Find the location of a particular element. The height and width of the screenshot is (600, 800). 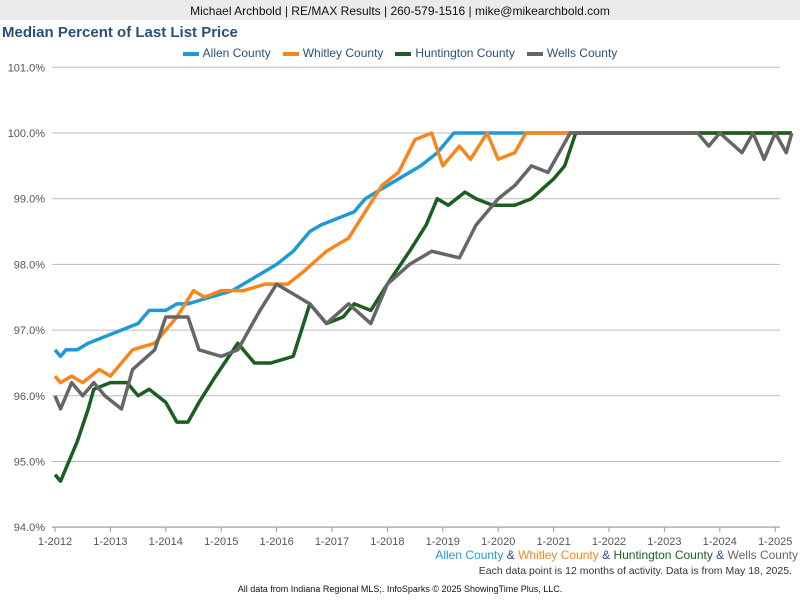

legend-label: Huntington County is located at coordinates (465, 53).